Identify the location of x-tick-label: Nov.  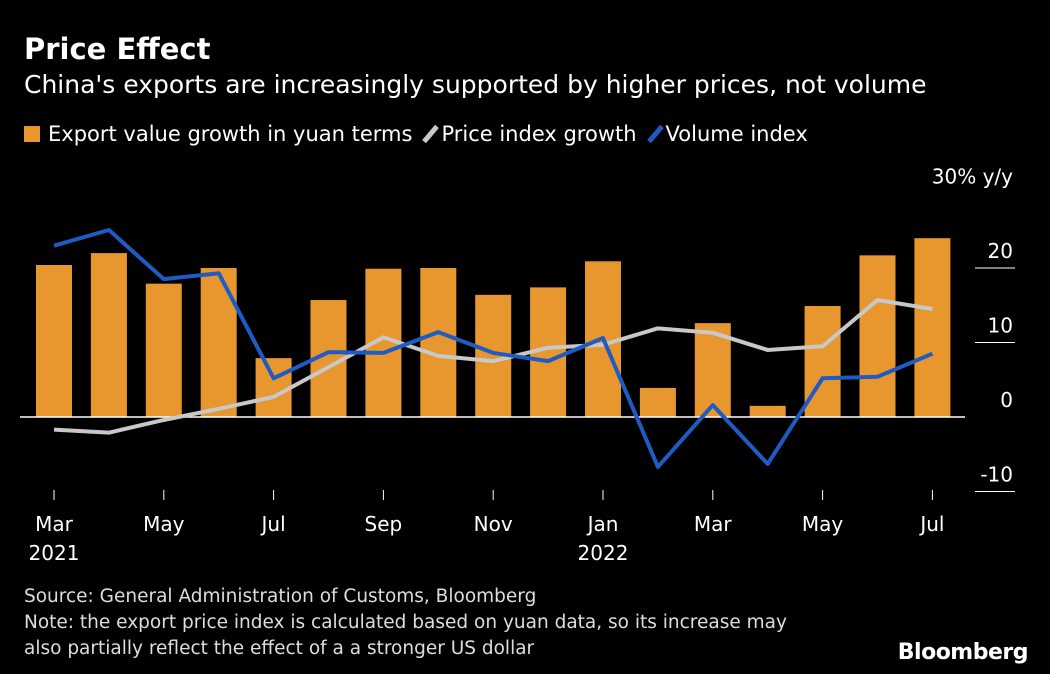
(493, 524).